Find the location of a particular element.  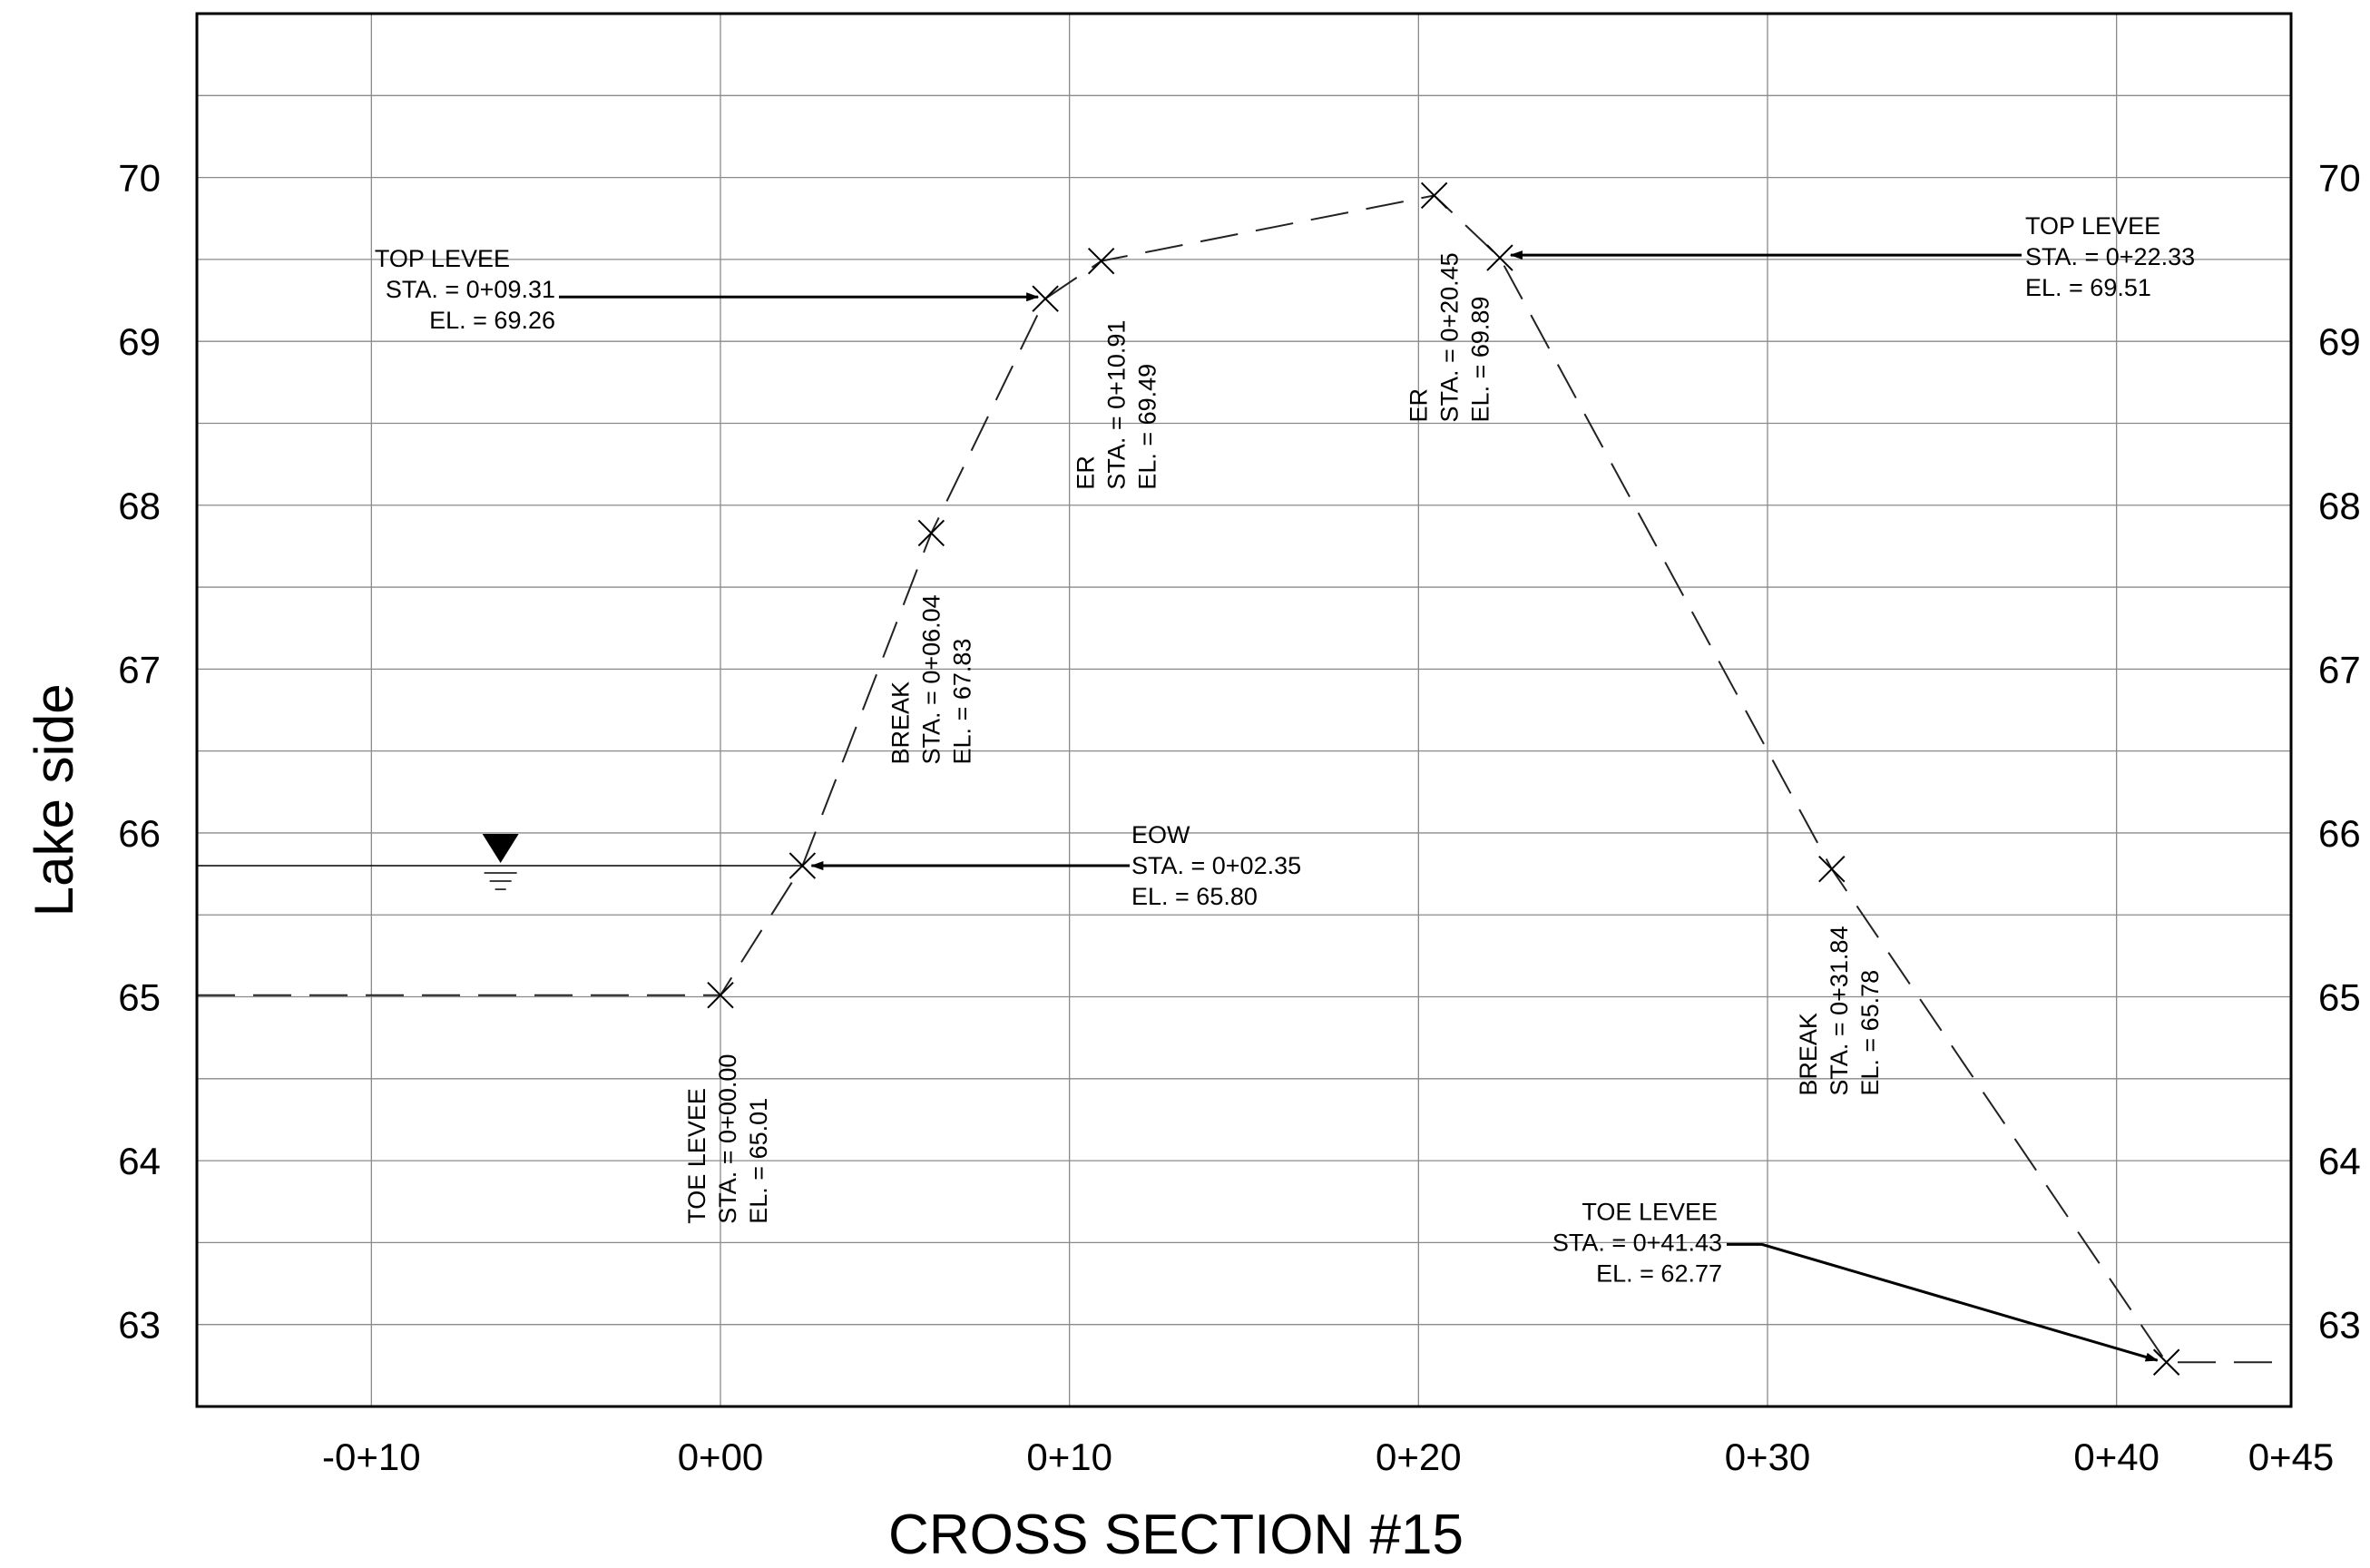

y-tick-label-left: 65 is located at coordinates (139, 997).